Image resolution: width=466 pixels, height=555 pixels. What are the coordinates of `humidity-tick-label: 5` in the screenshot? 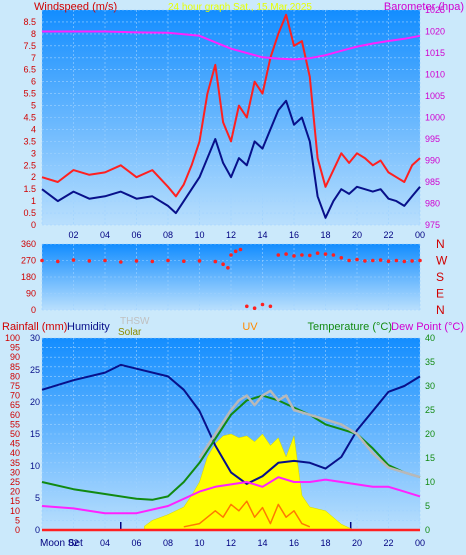 It's located at (37, 498).